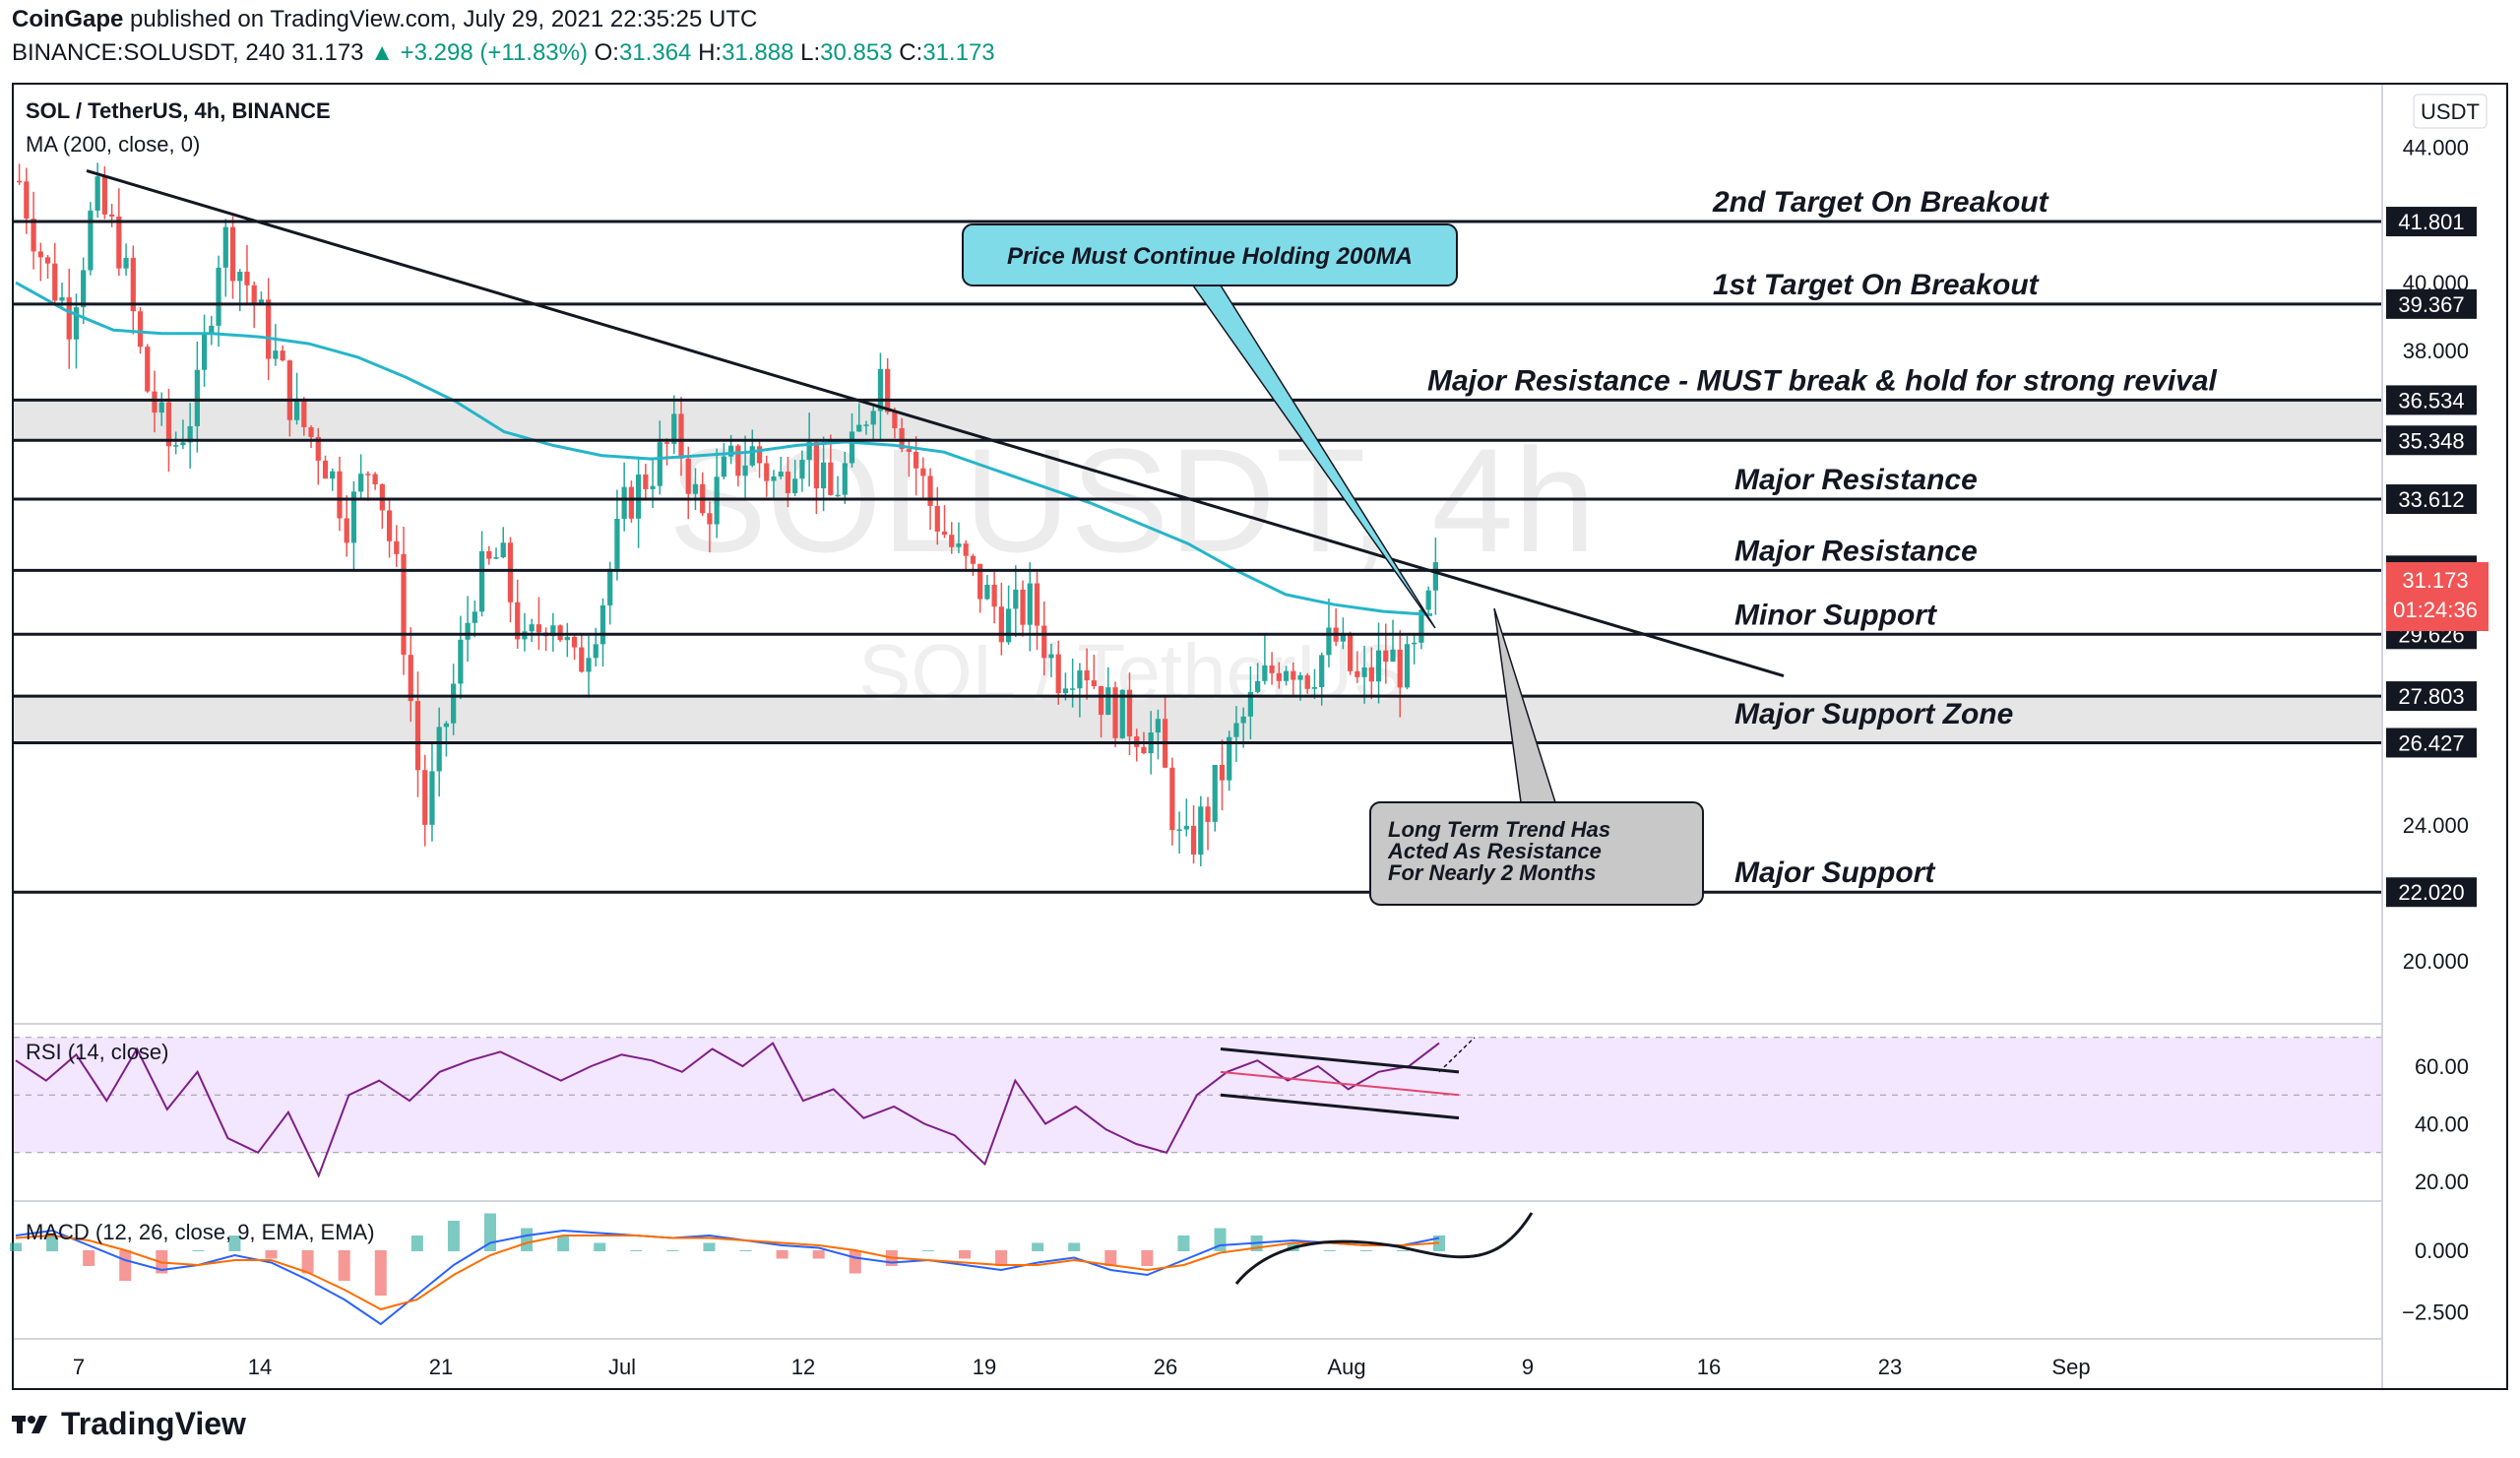 This screenshot has height=1458, width=2520. I want to click on footer-brand: TradingView, so click(153, 1423).